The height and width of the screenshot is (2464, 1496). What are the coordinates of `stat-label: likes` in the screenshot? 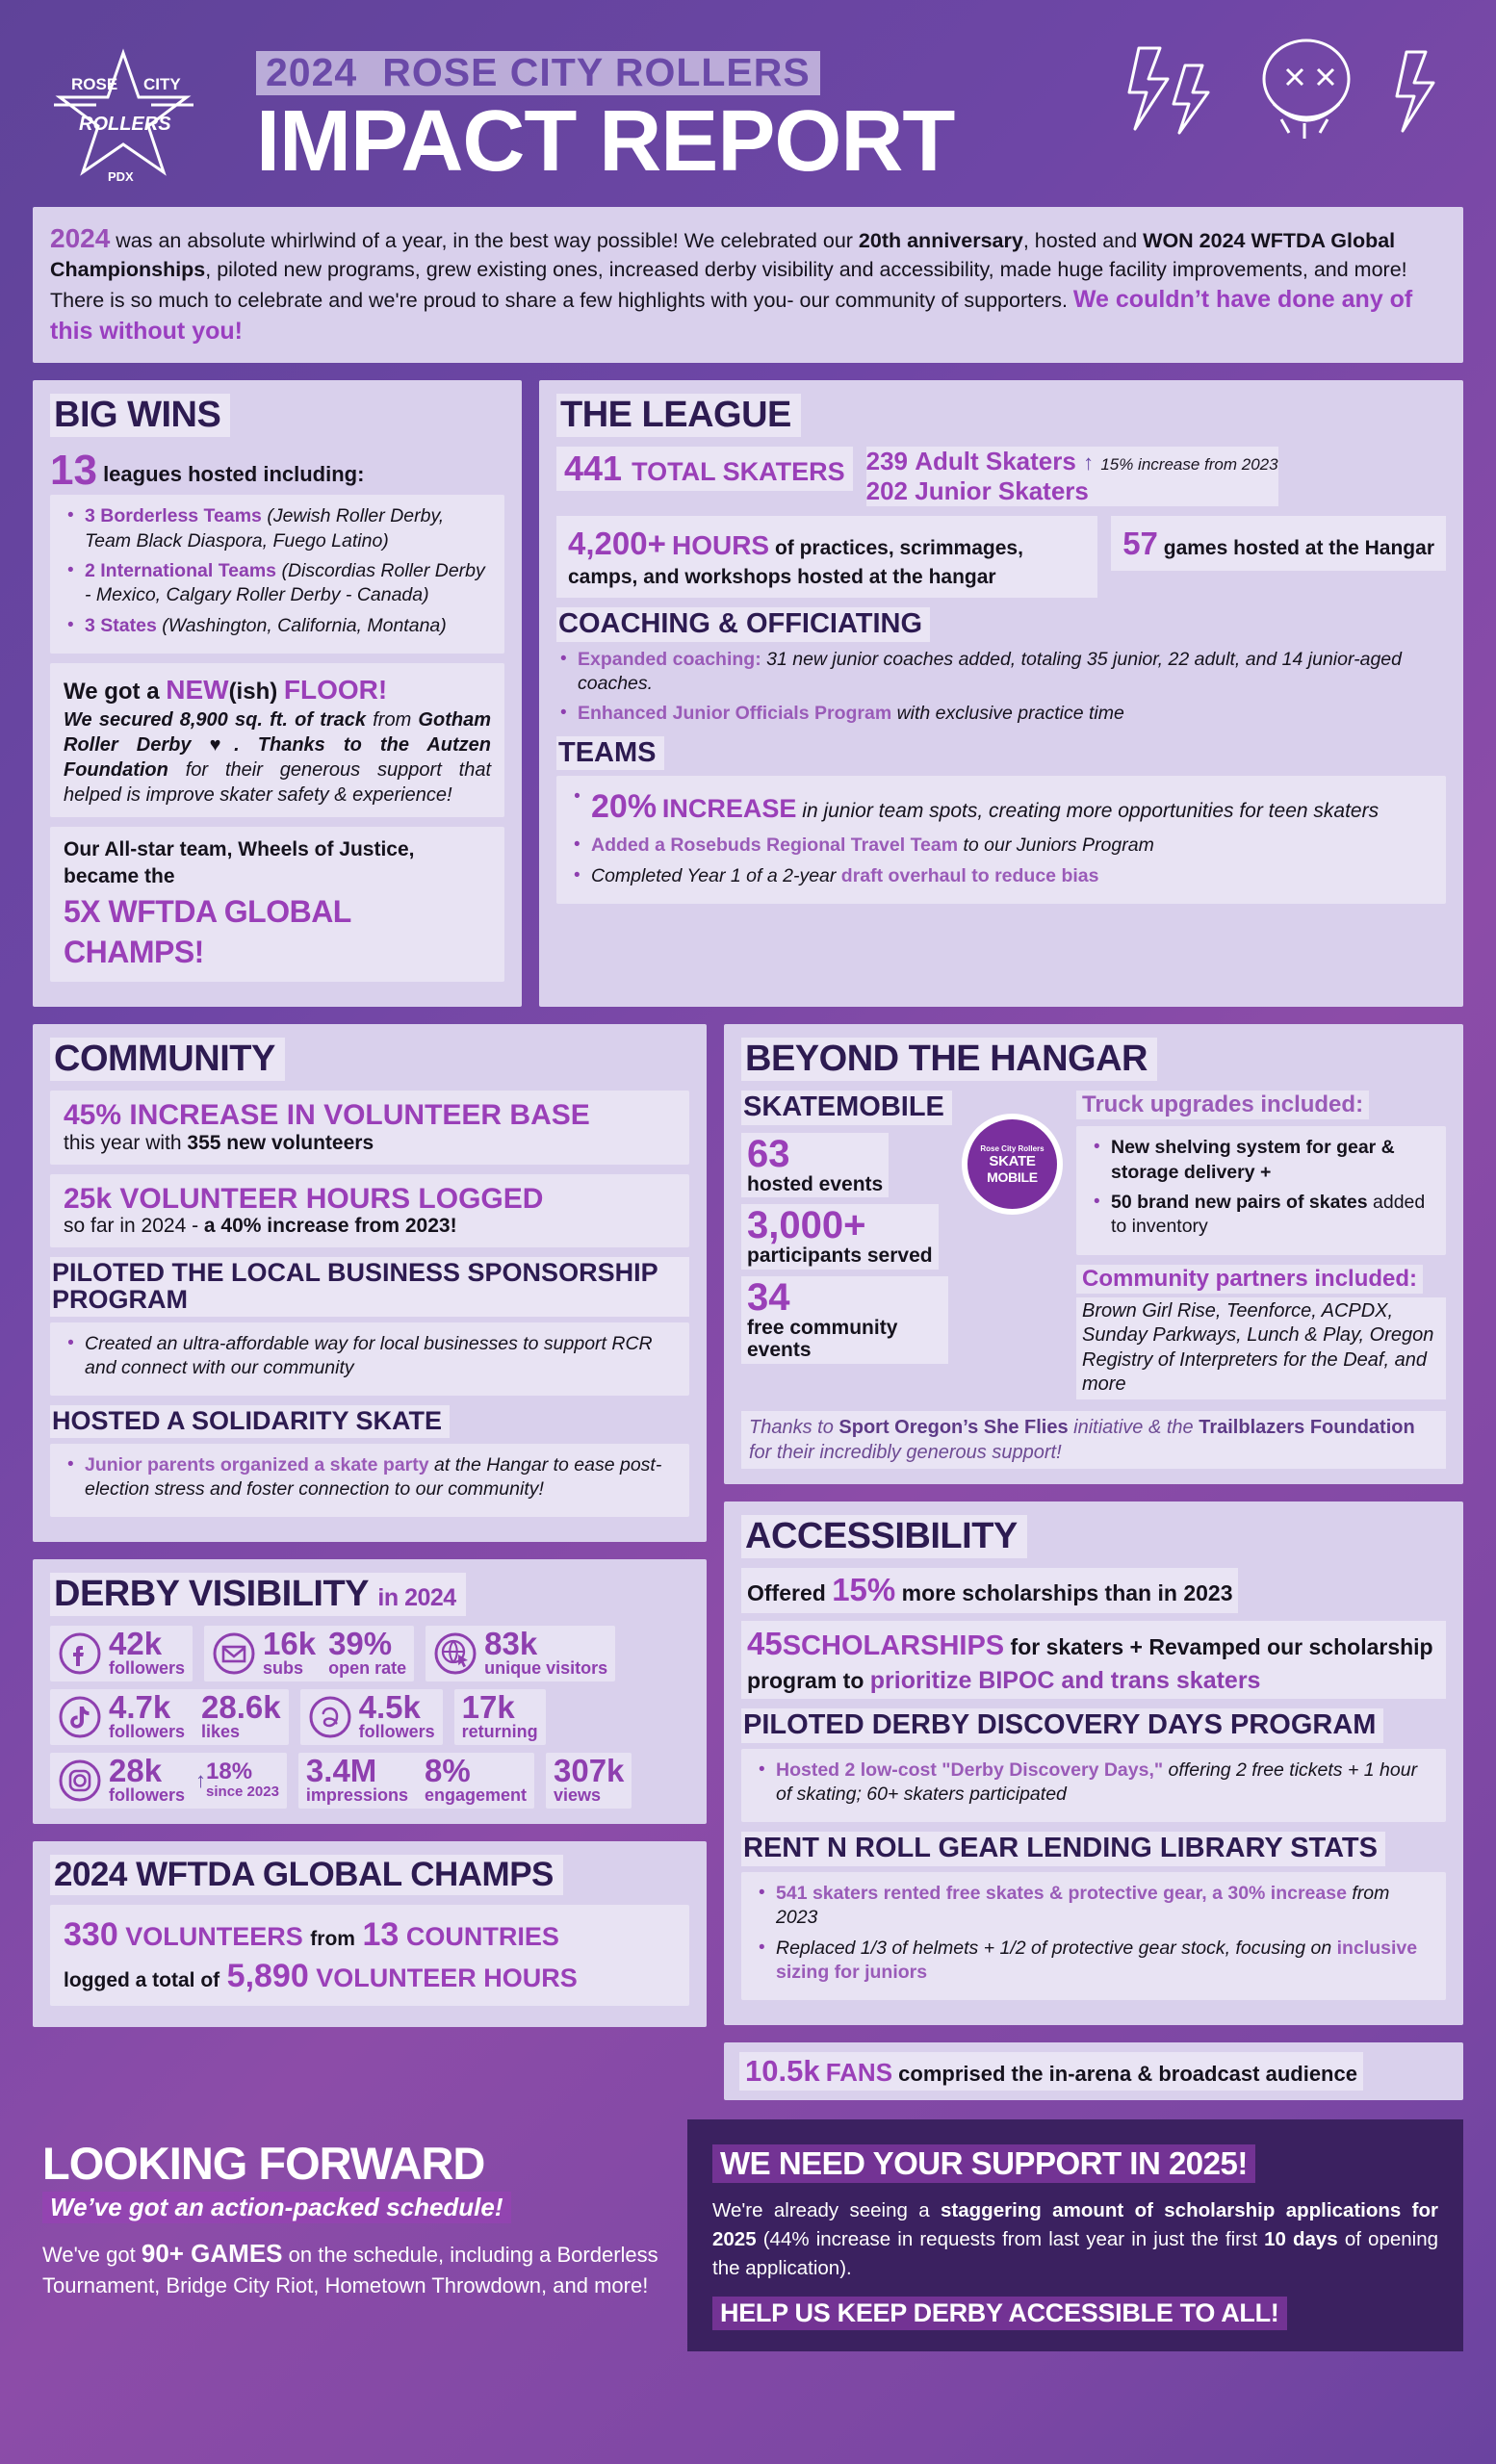 It's located at (221, 1732).